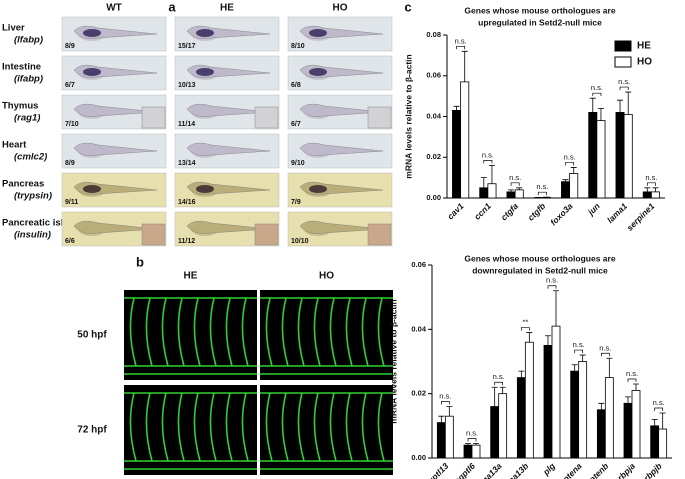  What do you see at coordinates (187, 46) in the screenshot?
I see `count-label: 15/17` at bounding box center [187, 46].